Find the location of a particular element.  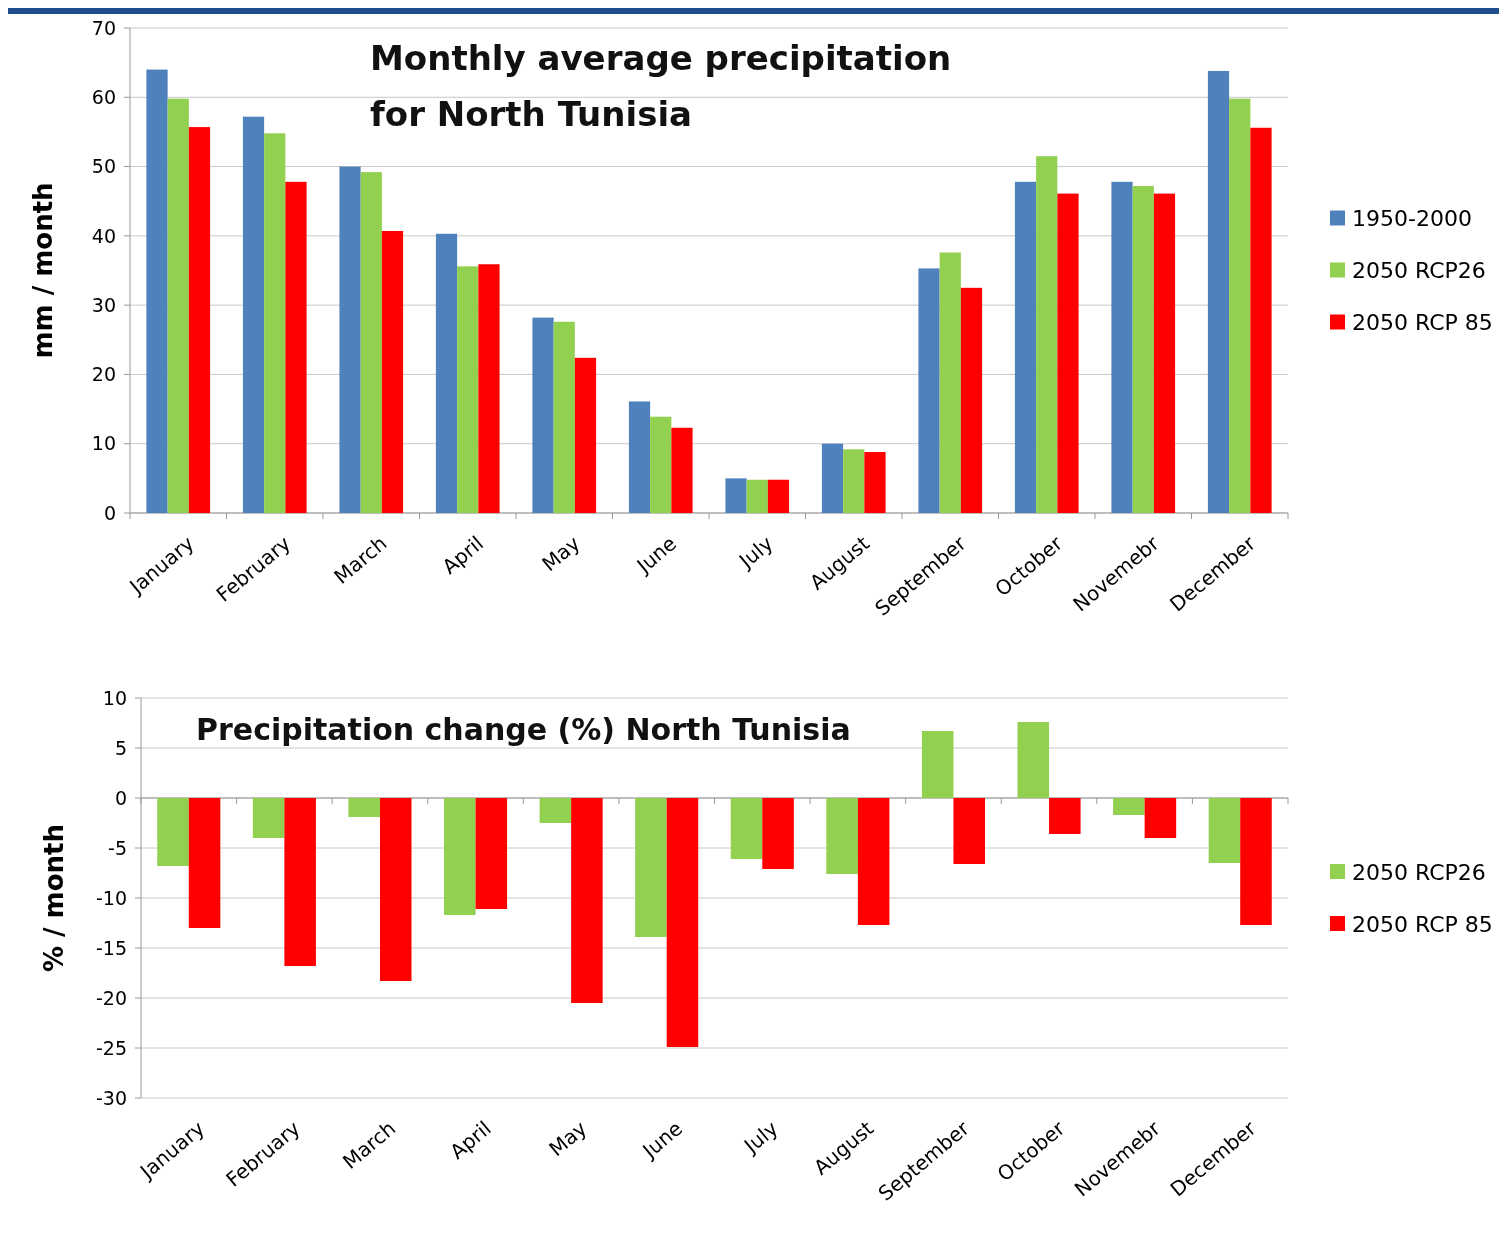

y-tick-label: -20 is located at coordinates (111, 997).